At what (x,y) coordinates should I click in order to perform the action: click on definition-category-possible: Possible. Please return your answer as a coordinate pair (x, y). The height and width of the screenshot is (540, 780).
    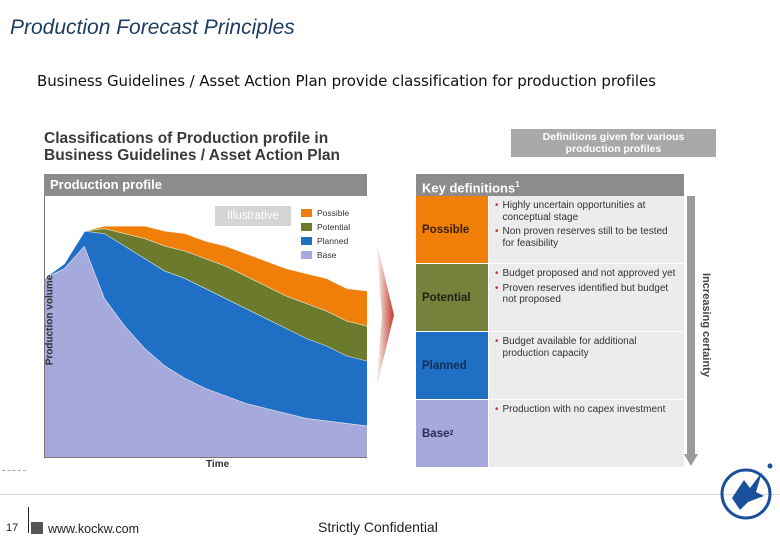
    Looking at the image, I should click on (452, 229).